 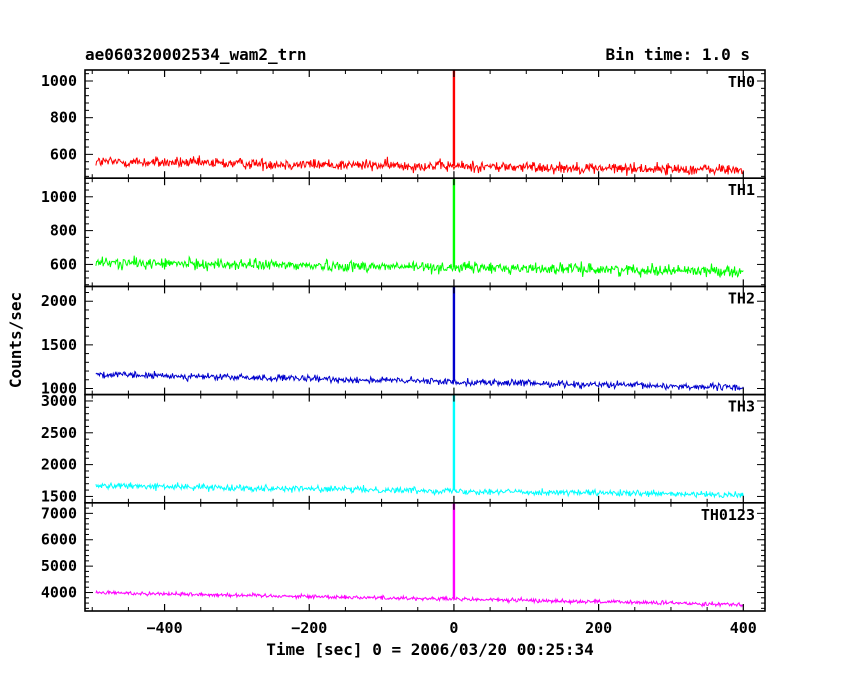 I want to click on y-tick-label: 5000, so click(x=59, y=566).